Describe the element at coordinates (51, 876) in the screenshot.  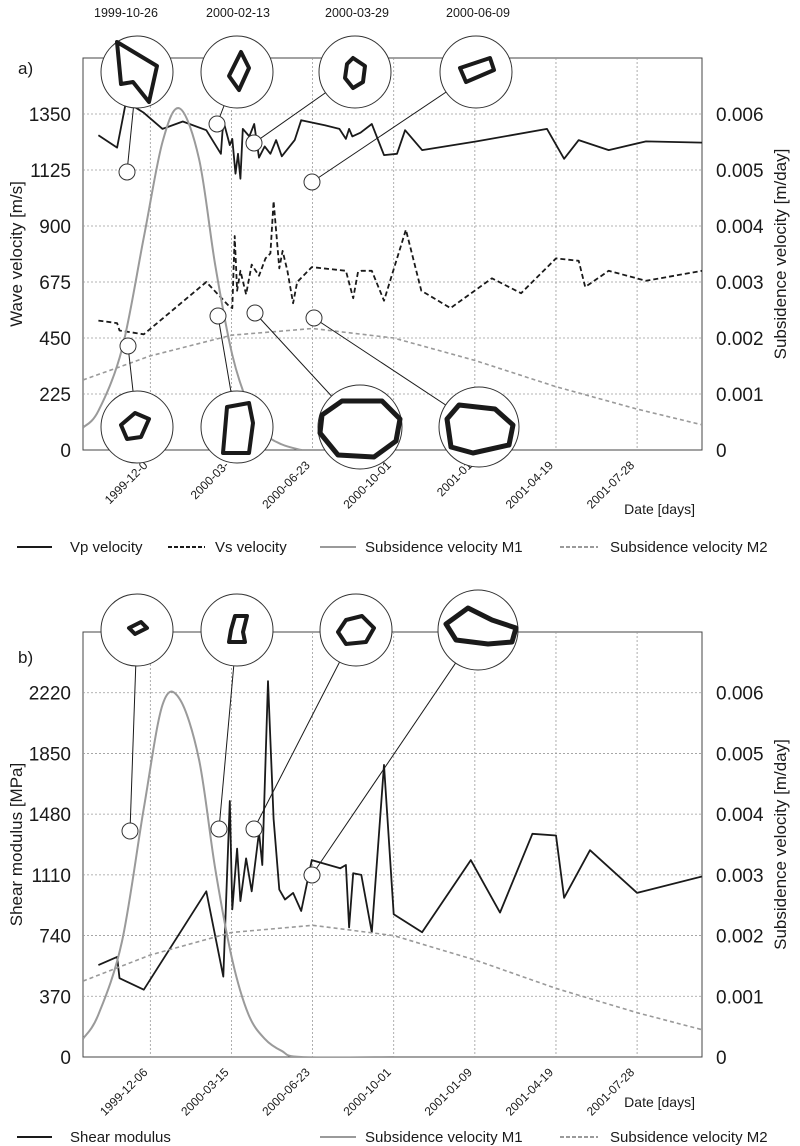
I see `y-tick-label: 1110` at that location.